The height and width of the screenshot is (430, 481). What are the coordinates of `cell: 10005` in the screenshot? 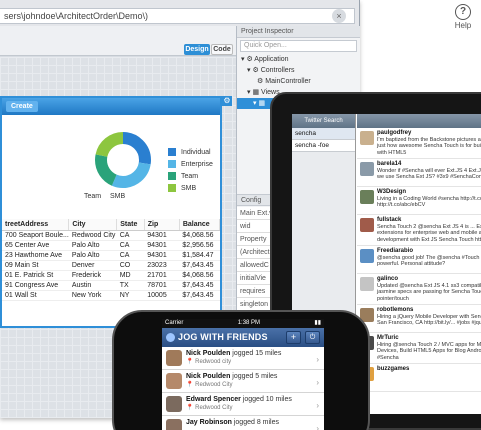 It's located at (162, 295).